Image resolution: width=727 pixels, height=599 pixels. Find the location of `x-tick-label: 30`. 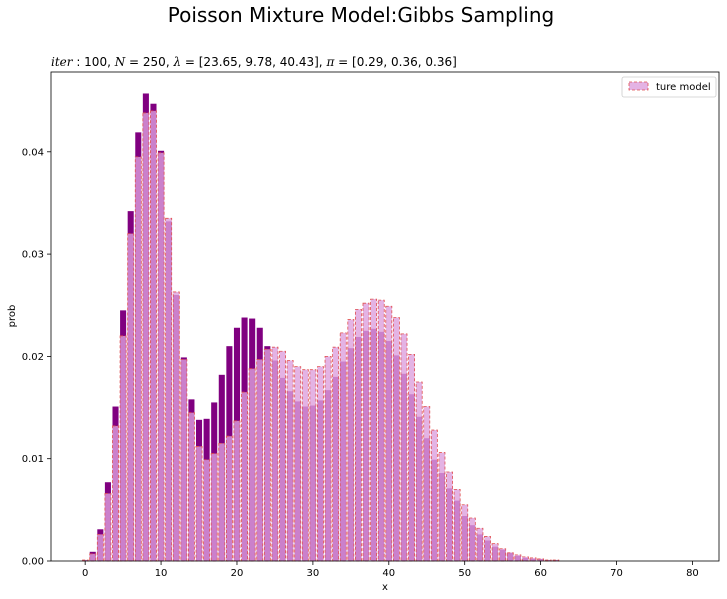

x-tick-label: 30 is located at coordinates (313, 573).